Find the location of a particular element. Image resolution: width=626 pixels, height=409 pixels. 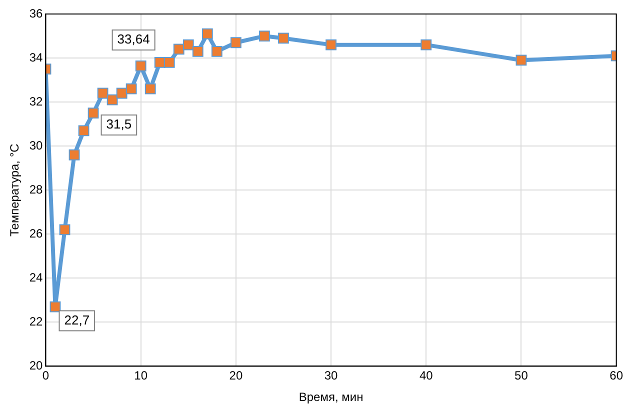

y-tick-label: 22 is located at coordinates (36, 321).